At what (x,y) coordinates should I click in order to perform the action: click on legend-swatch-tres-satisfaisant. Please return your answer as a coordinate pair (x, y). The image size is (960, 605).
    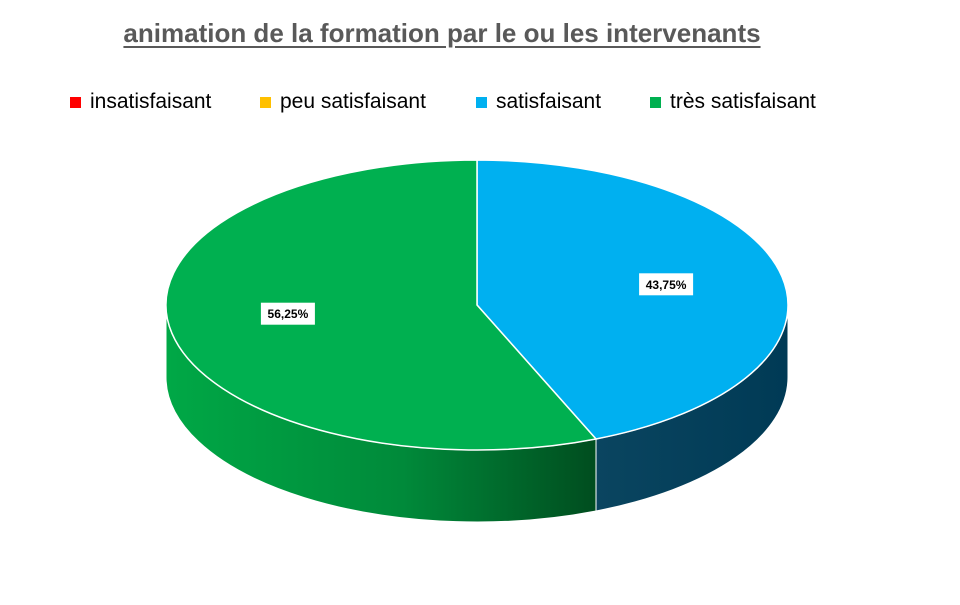
    Looking at the image, I should click on (655, 102).